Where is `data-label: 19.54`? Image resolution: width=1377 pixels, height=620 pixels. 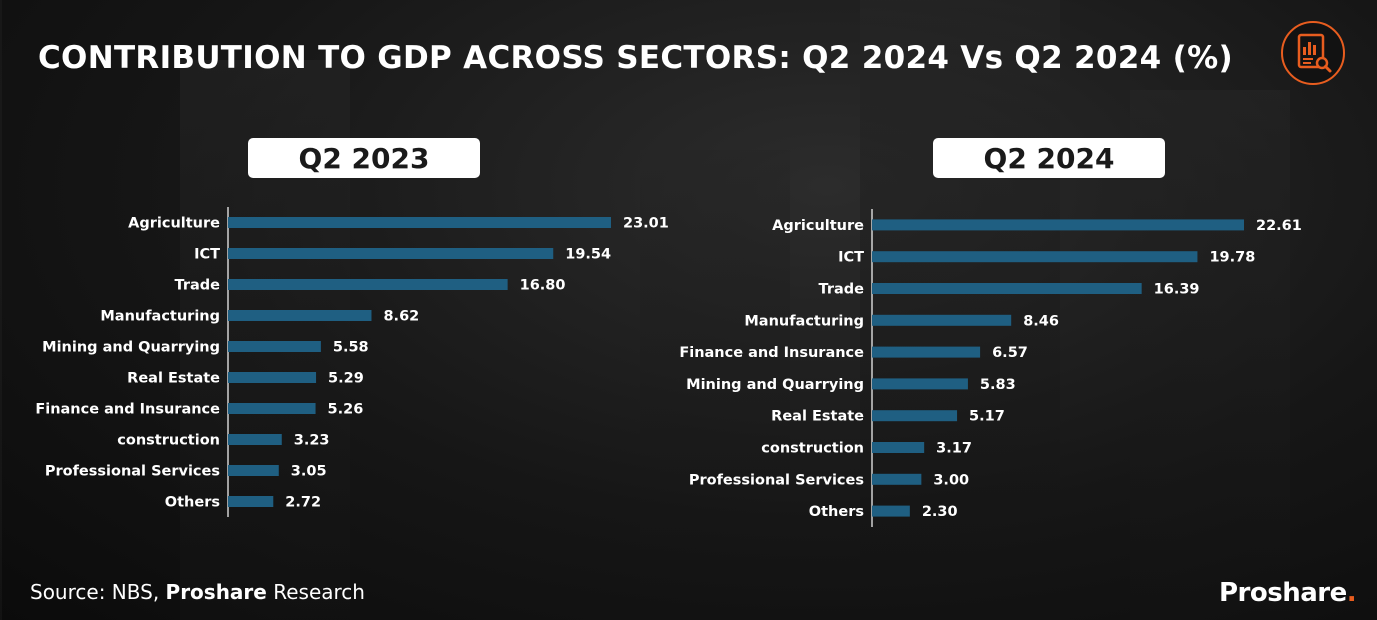 data-label: 19.54 is located at coordinates (588, 255).